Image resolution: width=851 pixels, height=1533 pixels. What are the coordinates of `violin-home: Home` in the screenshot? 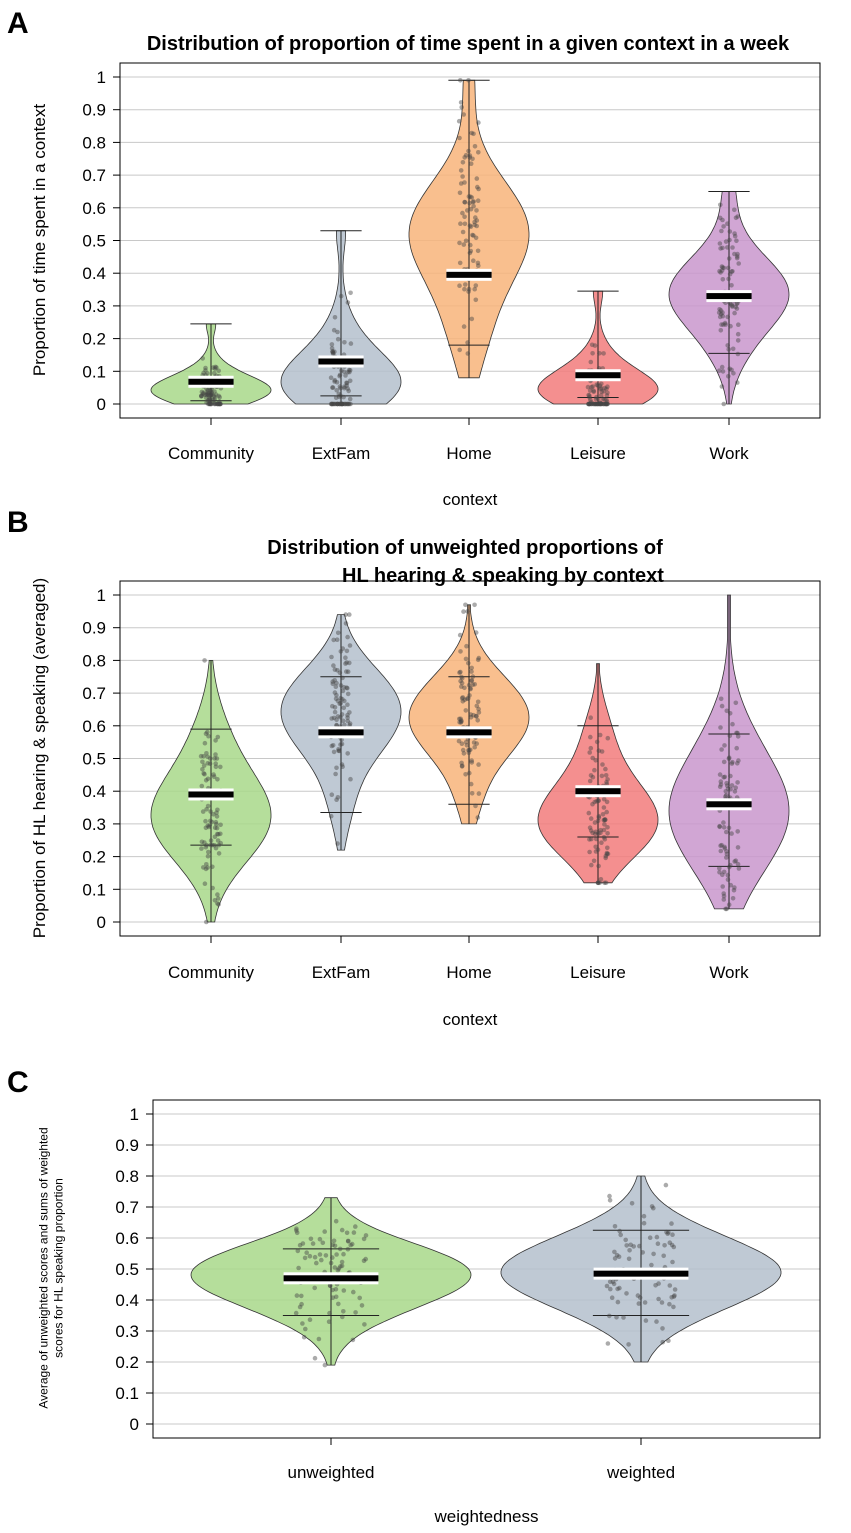 It's located at (469, 792).